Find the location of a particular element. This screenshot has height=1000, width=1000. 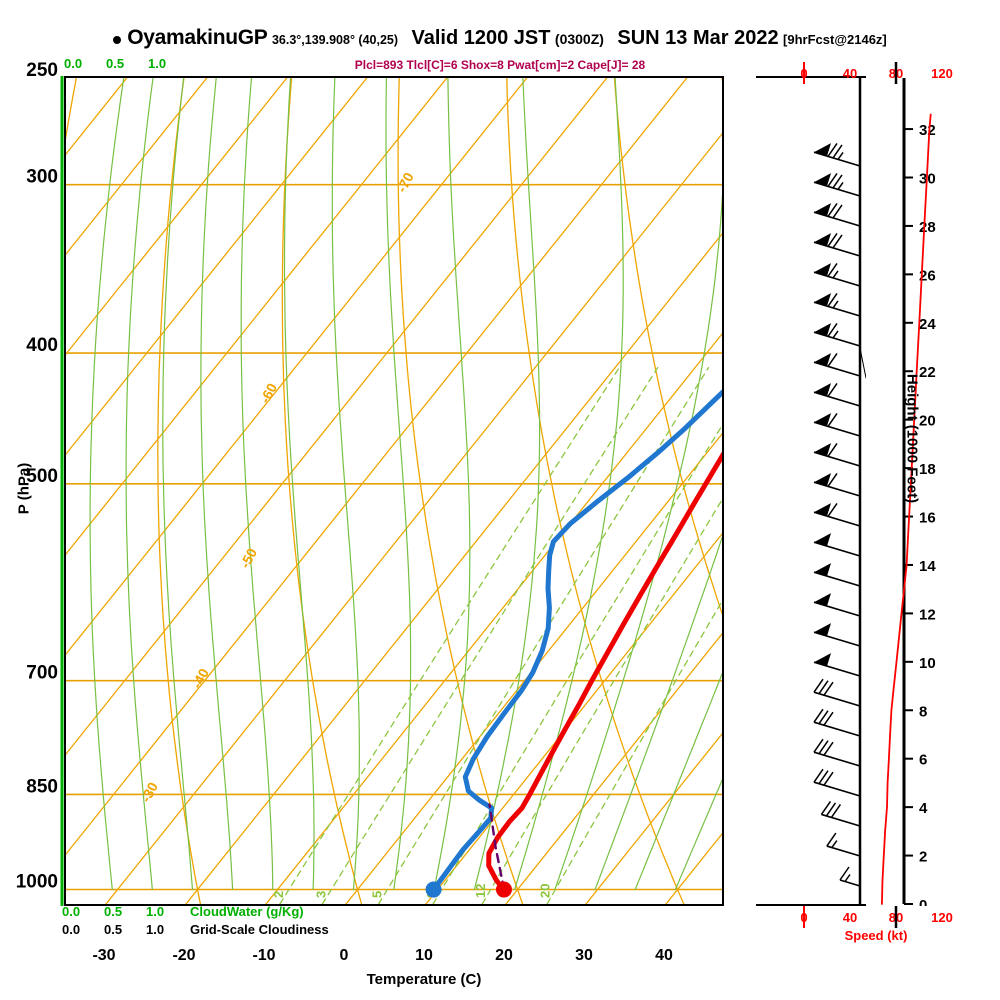

cloudwater-tick: 1.0 is located at coordinates (155, 911).